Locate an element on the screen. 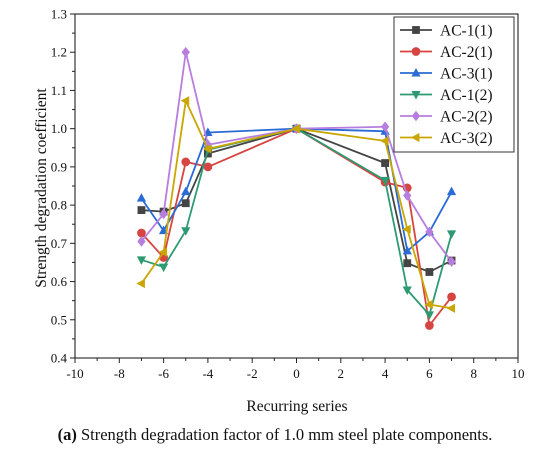 The width and height of the screenshot is (550, 459). y-tick-label: 0.6 is located at coordinates (59, 281).